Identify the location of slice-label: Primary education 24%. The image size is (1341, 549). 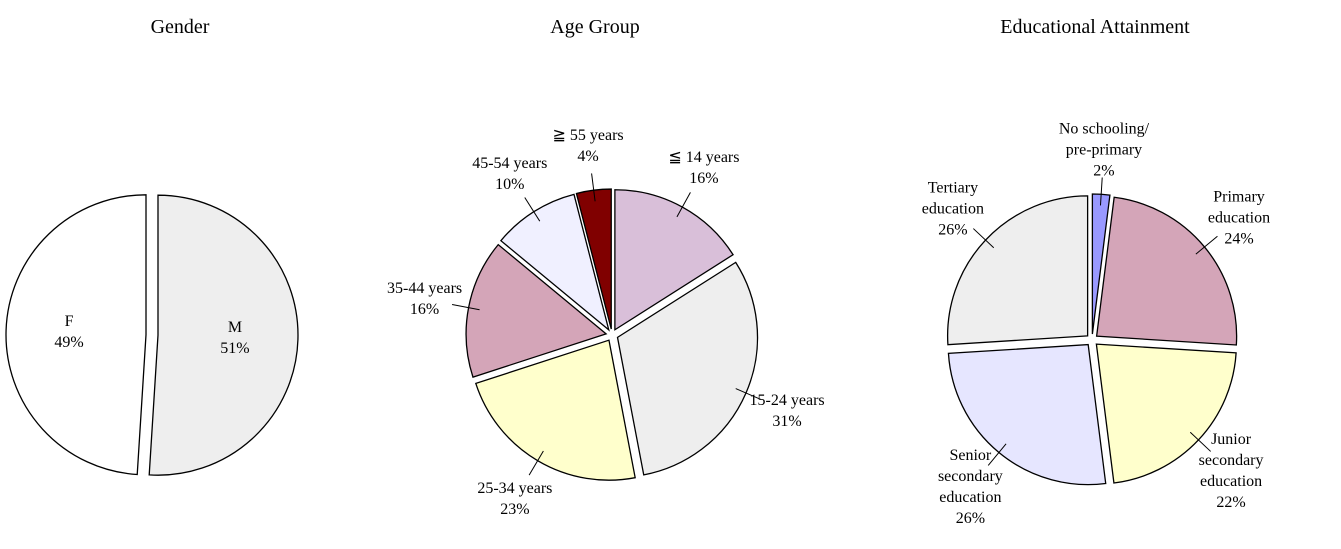
(1239, 218).